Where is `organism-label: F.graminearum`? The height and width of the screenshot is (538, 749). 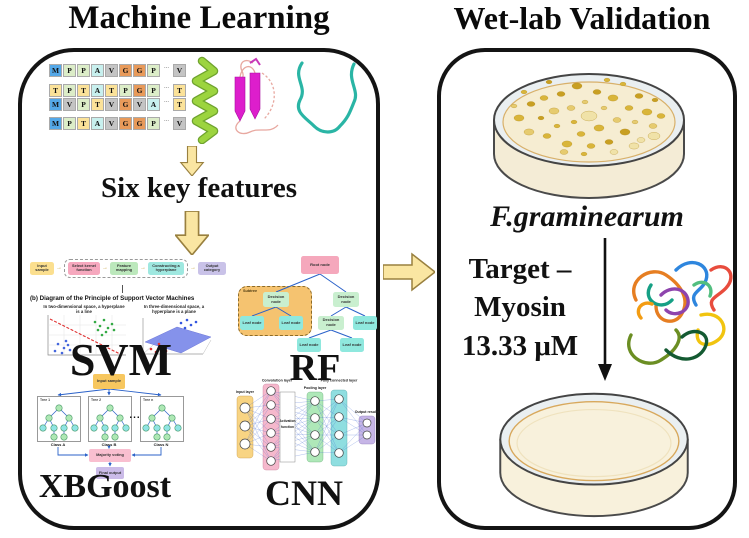 organism-label: F.graminearum is located at coordinates (587, 216).